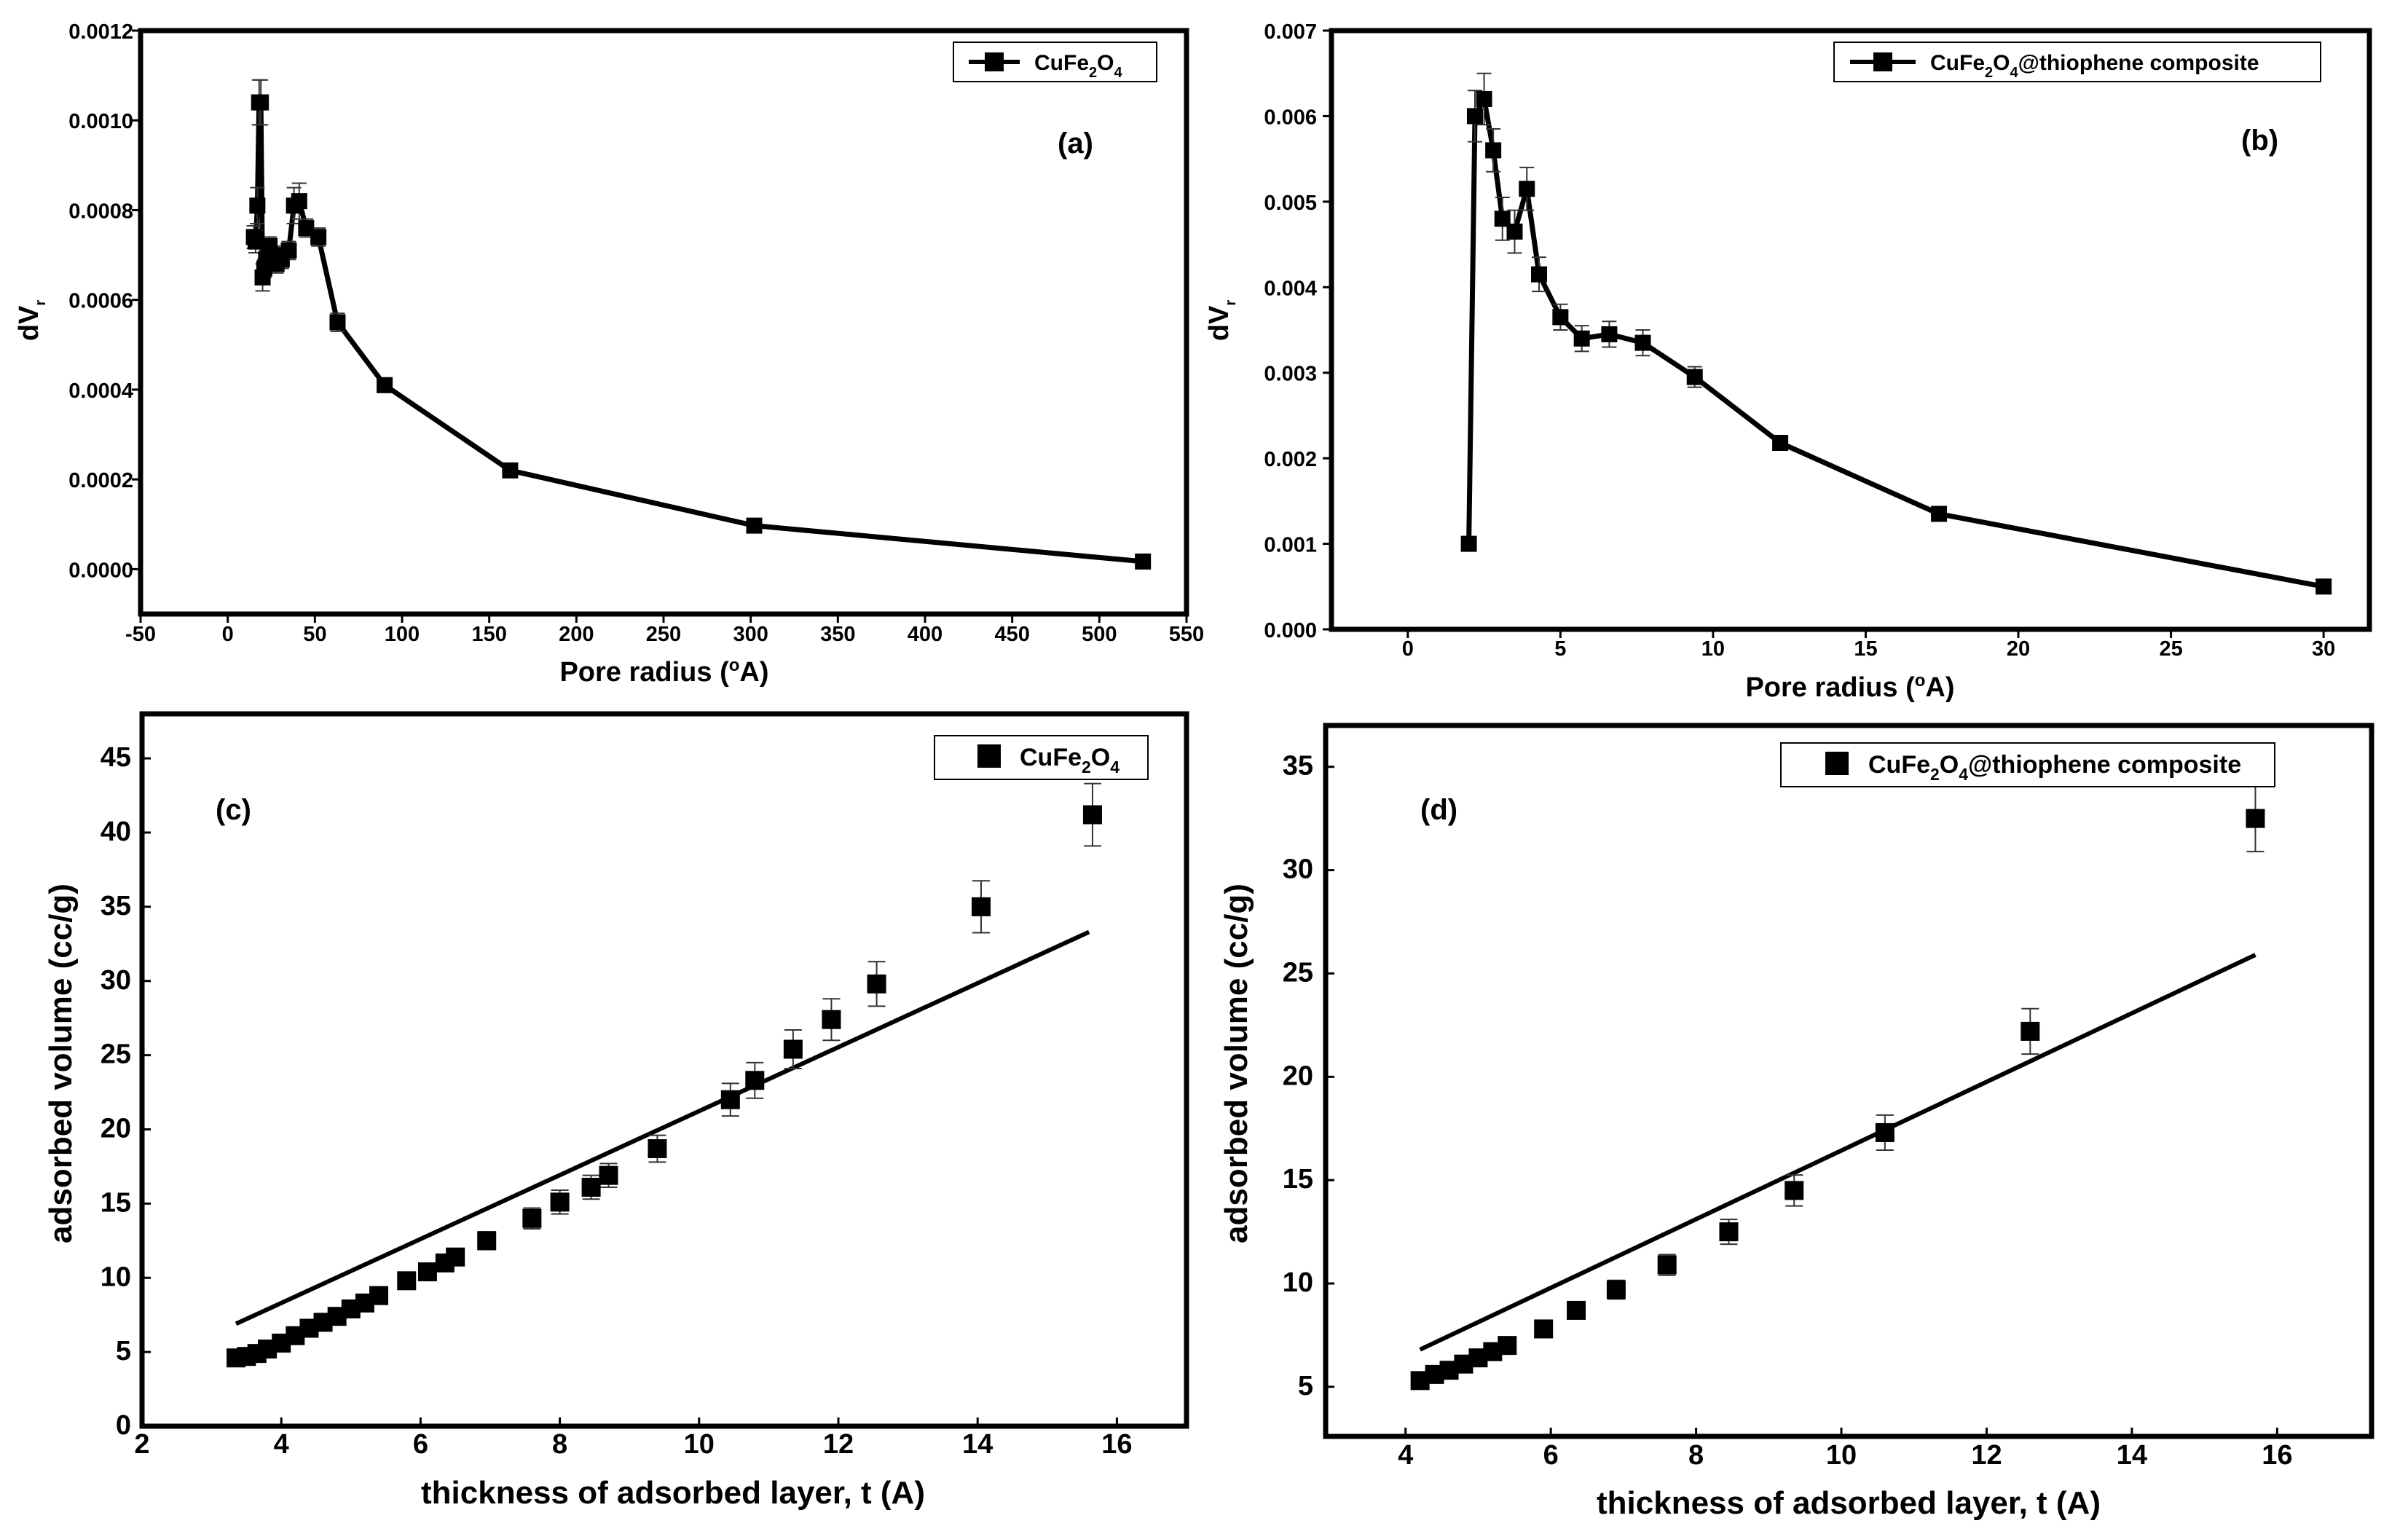 This screenshot has height=1534, width=2408. I want to click on y-tick-label: 0, so click(123, 1425).